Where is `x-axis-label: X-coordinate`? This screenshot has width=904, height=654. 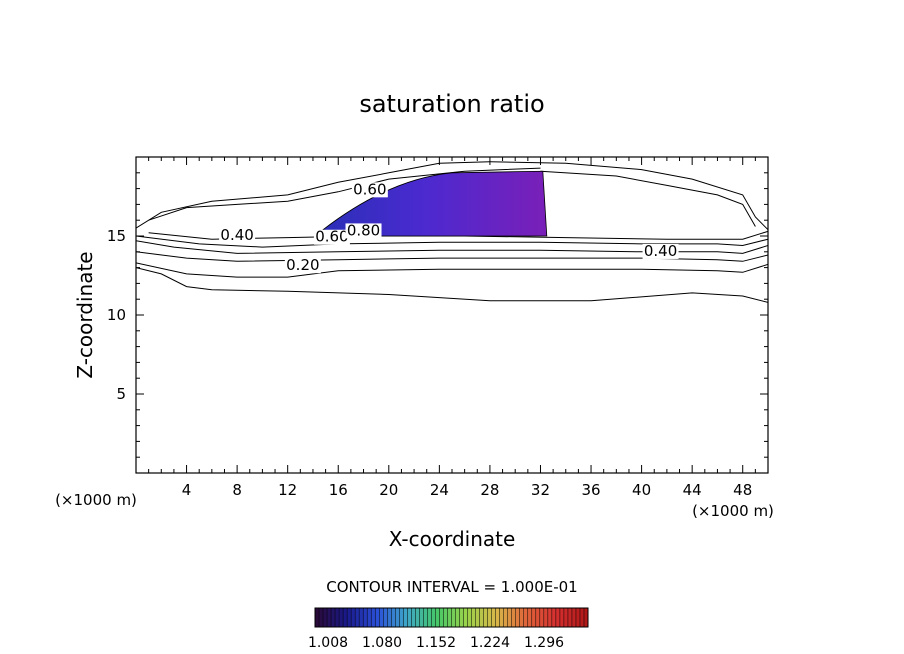 x-axis-label: X-coordinate is located at coordinates (452, 539).